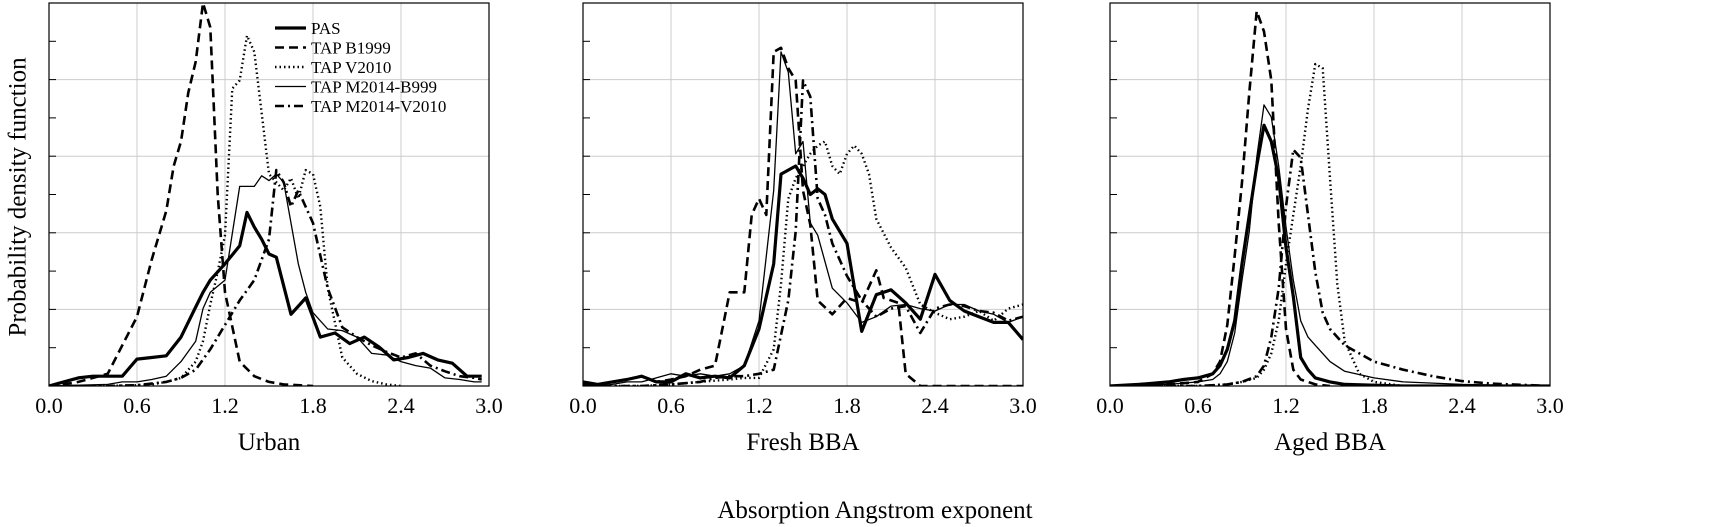  I want to click on legend-label: TAP M2014-V2010, so click(378, 106).